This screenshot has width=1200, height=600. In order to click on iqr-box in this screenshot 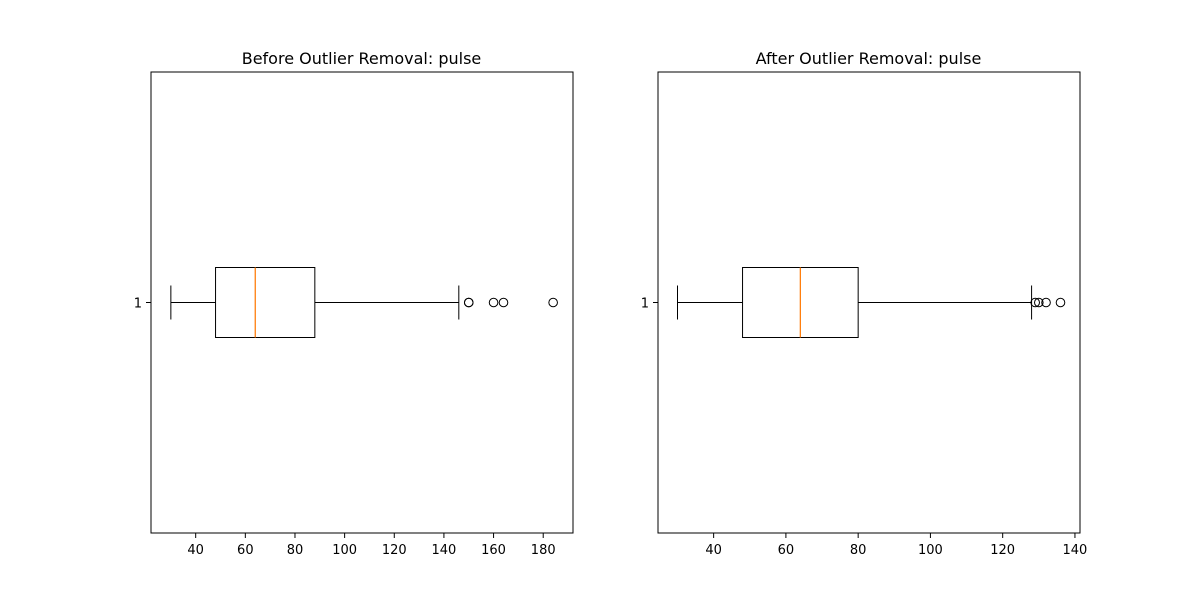, I will do `click(265, 302)`.